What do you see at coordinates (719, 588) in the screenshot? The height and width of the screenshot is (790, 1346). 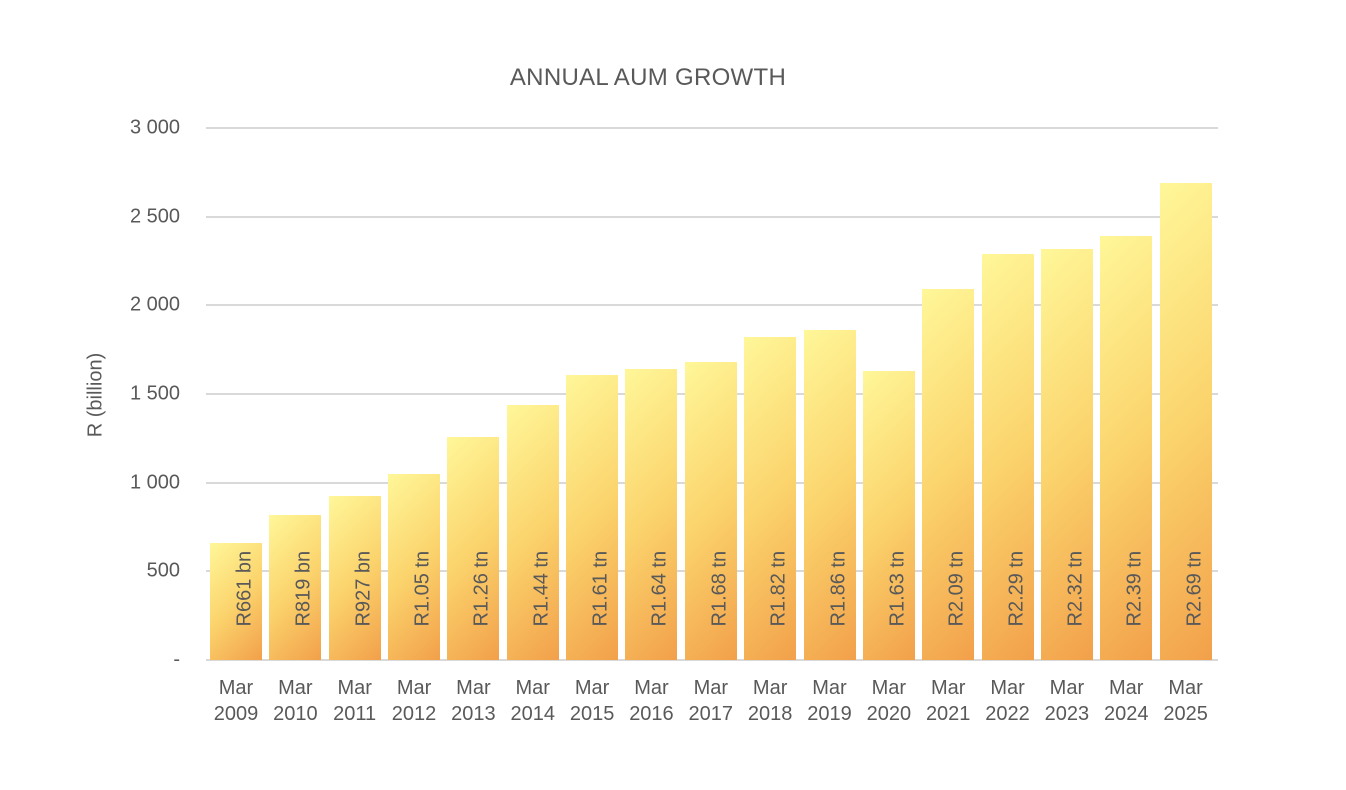 I see `bar-data-label: R1.68 tn` at bounding box center [719, 588].